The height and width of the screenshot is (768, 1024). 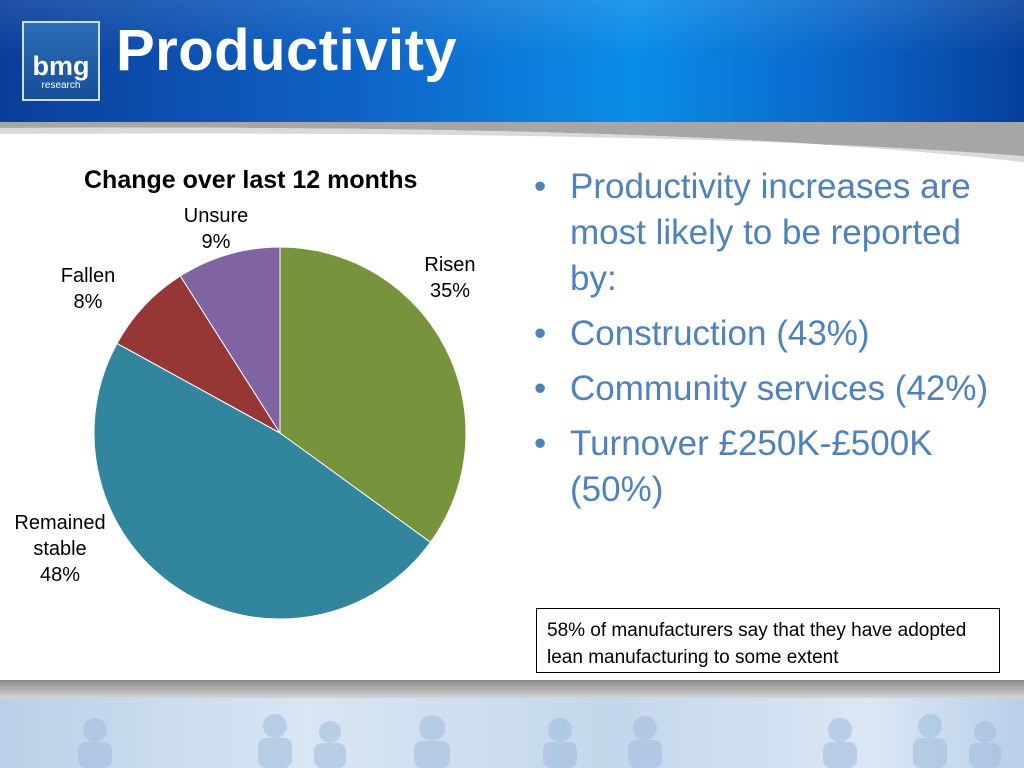 I want to click on bullet-text: Construction (43%), so click(x=720, y=333).